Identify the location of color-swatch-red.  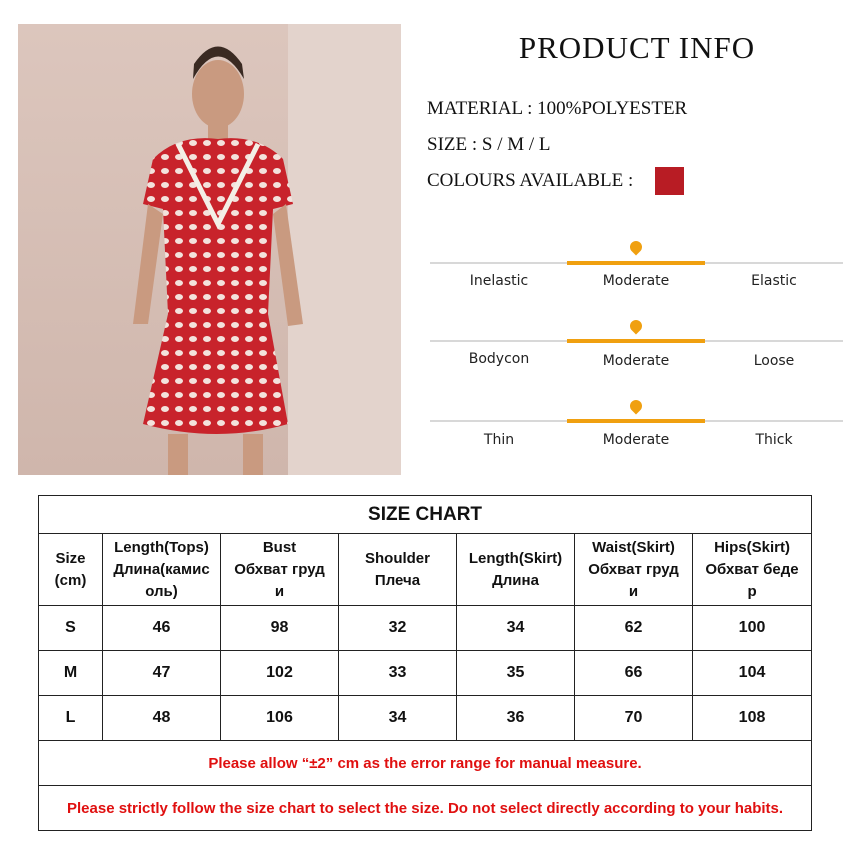
(669, 181).